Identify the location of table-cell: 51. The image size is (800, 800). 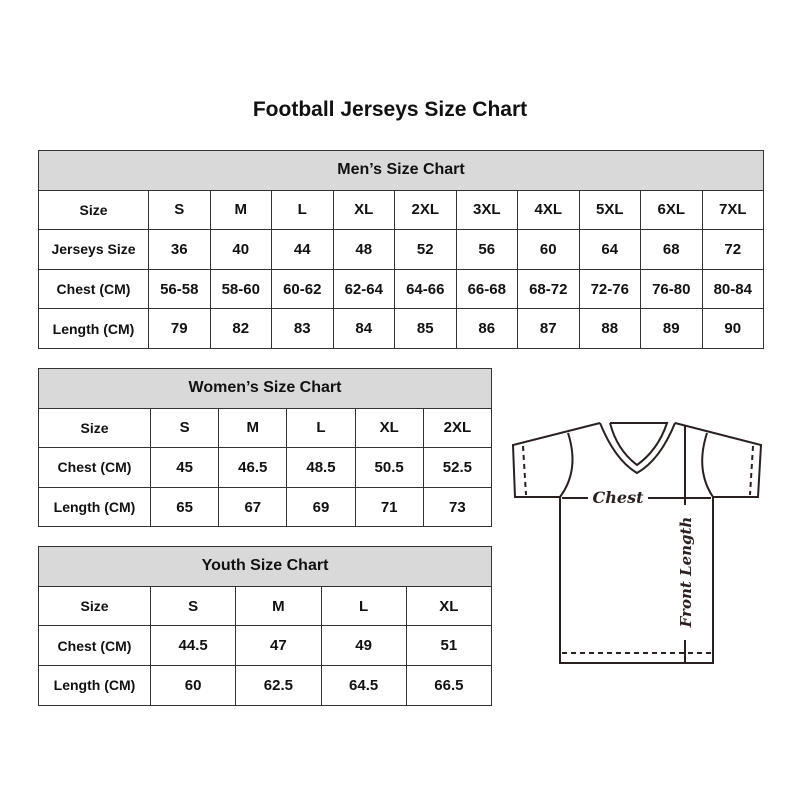
(449, 646).